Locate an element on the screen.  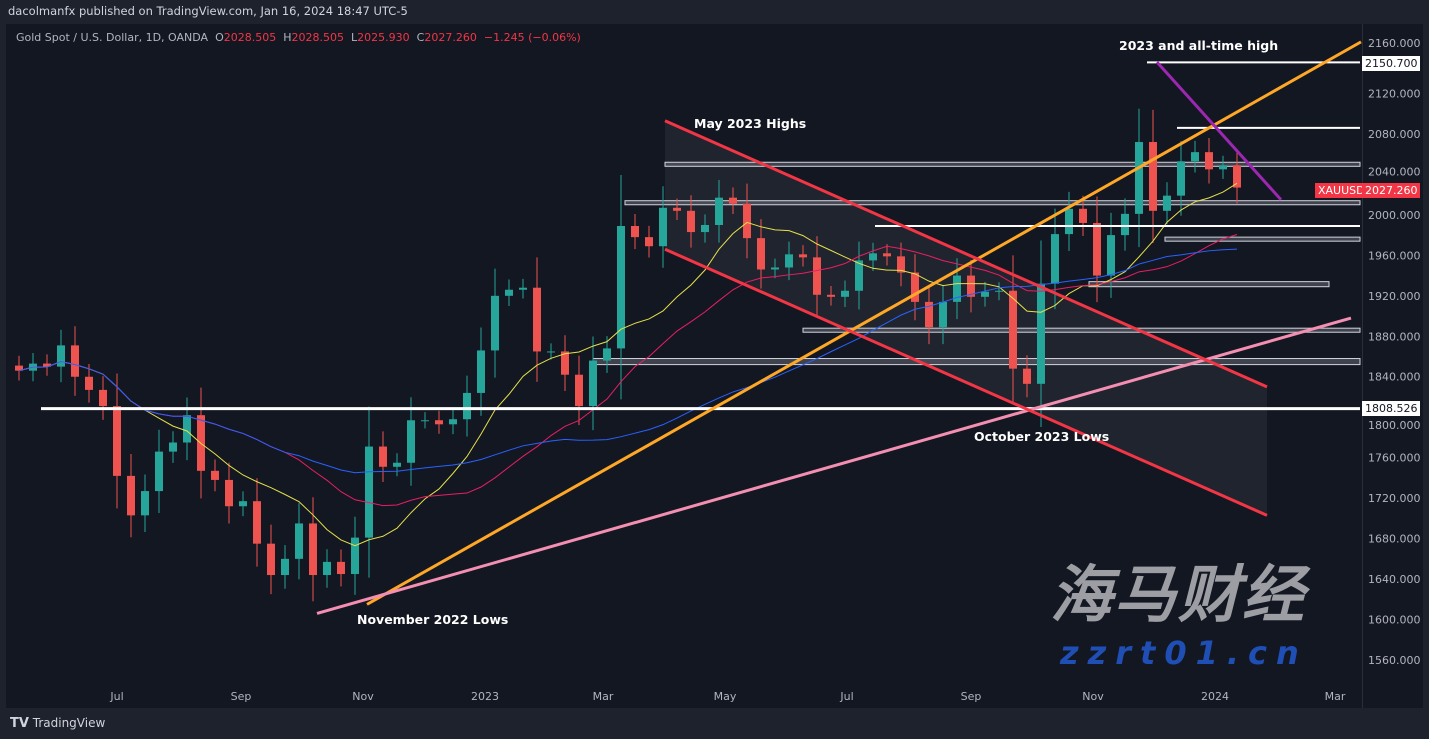
watermark-url: zzrt01.cn is located at coordinates (1184, 653).